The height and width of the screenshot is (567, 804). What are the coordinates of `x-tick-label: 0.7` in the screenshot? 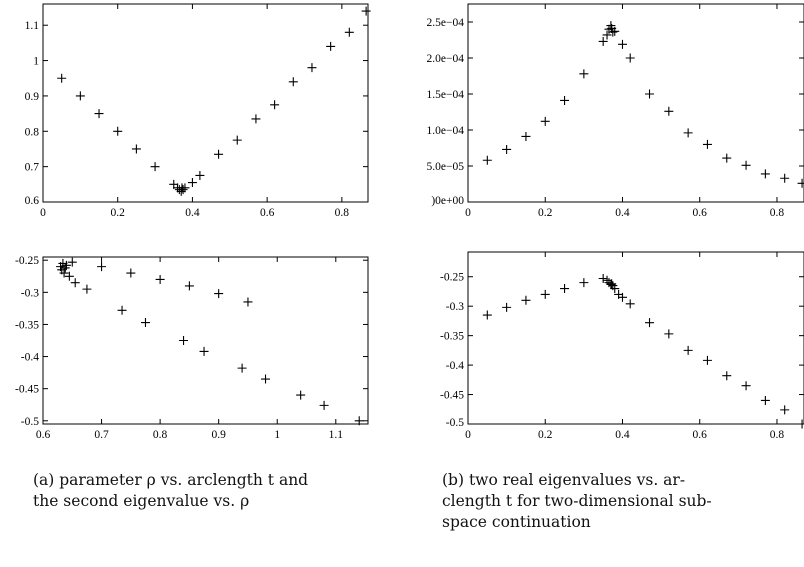 It's located at (101, 435).